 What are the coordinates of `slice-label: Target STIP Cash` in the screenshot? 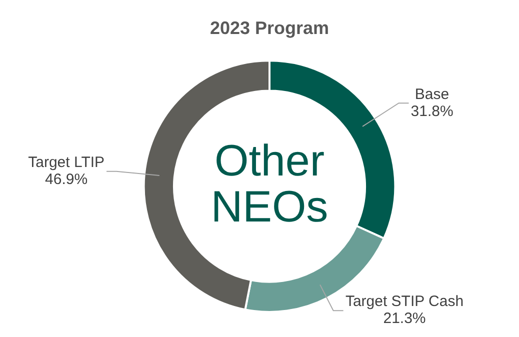 It's located at (404, 301).